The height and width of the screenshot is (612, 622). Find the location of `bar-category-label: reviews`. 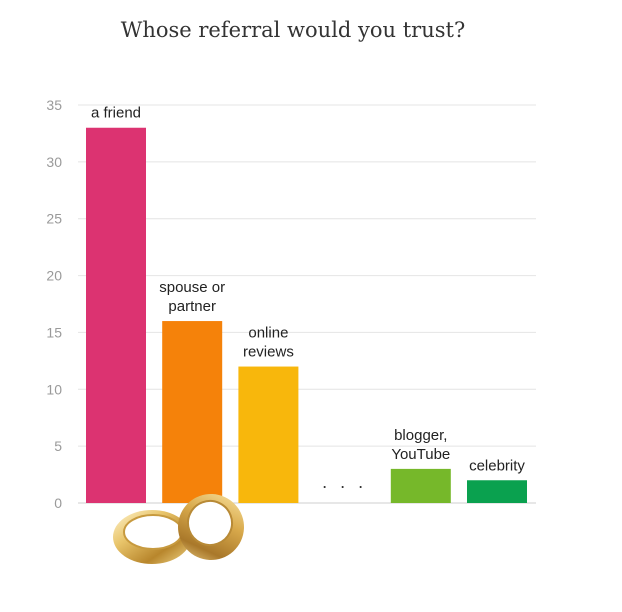

bar-category-label: reviews is located at coordinates (268, 352).